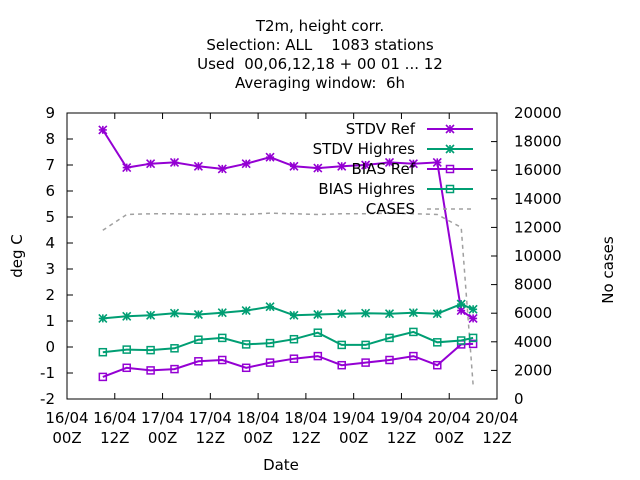 The image size is (640, 480). What do you see at coordinates (50, 347) in the screenshot?
I see `y-tick-label: 0` at bounding box center [50, 347].